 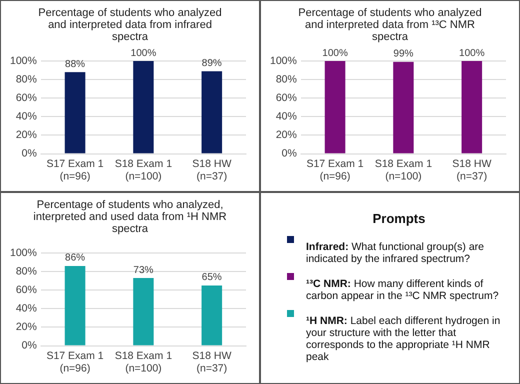 What do you see at coordinates (130, 217) in the screenshot?
I see `chart-title: Percentage of students who analyzed, interpreted and used data from ¹H NMR spectra` at bounding box center [130, 217].